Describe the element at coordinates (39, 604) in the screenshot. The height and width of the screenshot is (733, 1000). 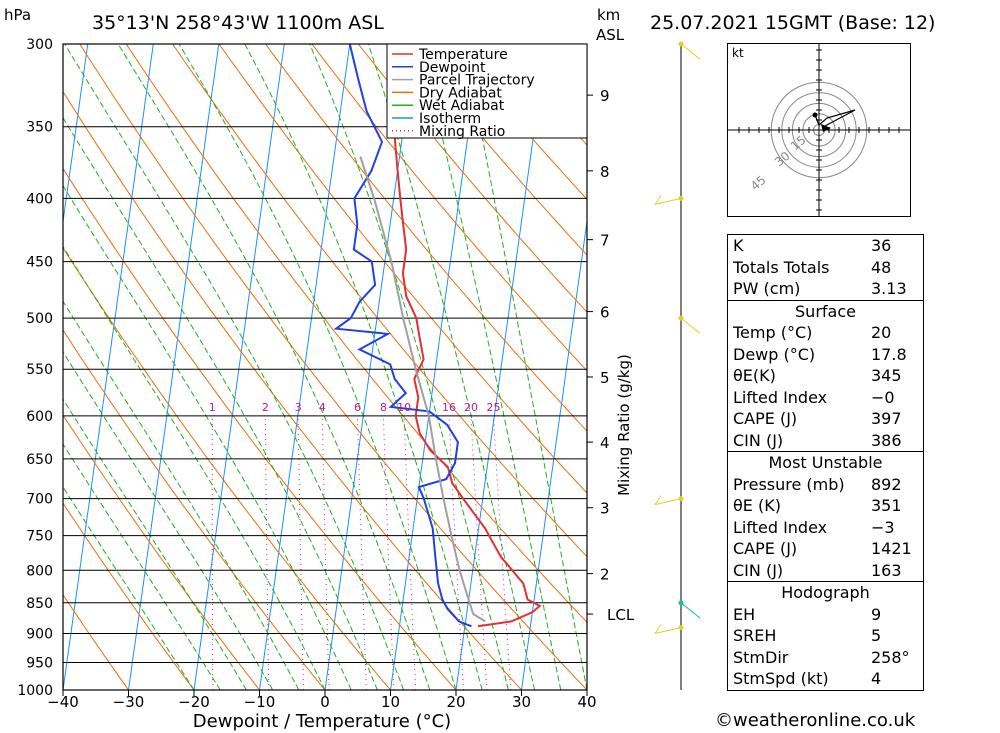
I see `pressure-tick-label: 850` at that location.